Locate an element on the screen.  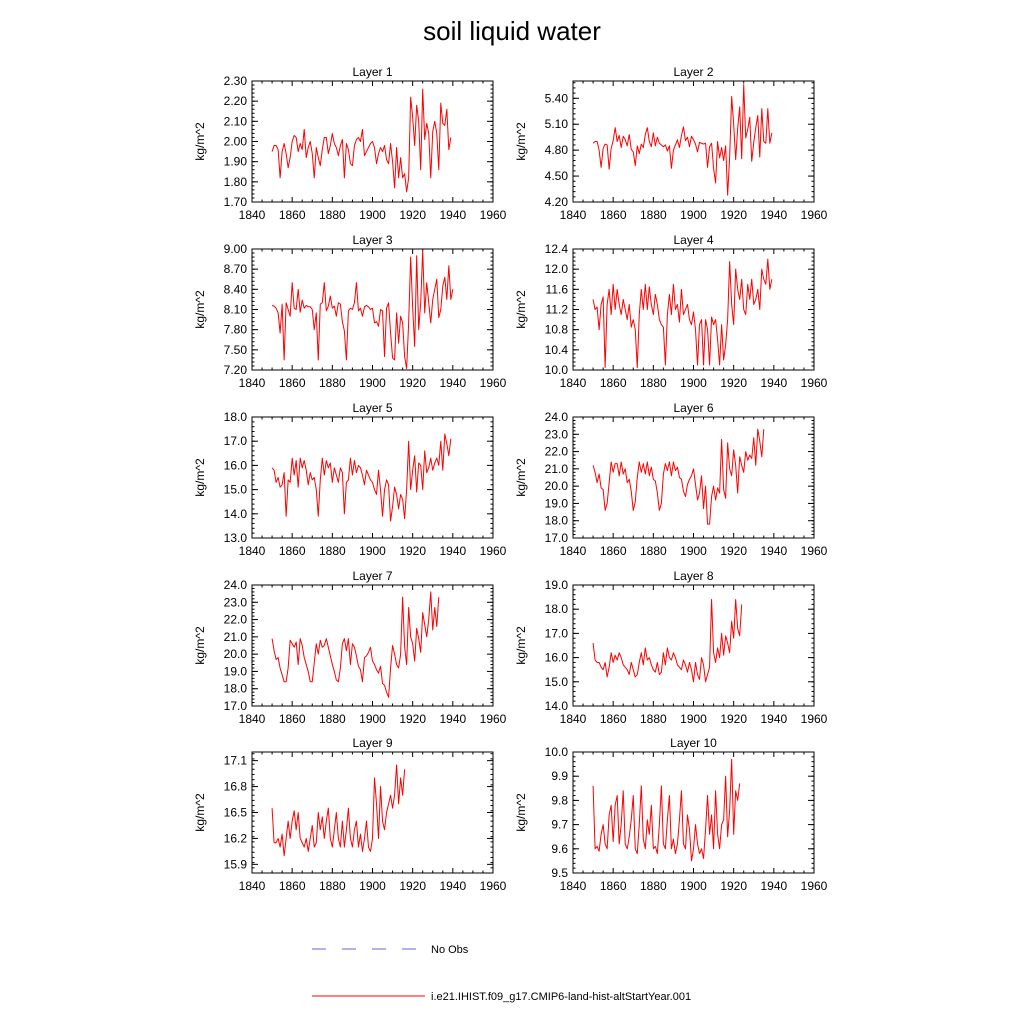
panel-6-series-line is located at coordinates (678, 476).